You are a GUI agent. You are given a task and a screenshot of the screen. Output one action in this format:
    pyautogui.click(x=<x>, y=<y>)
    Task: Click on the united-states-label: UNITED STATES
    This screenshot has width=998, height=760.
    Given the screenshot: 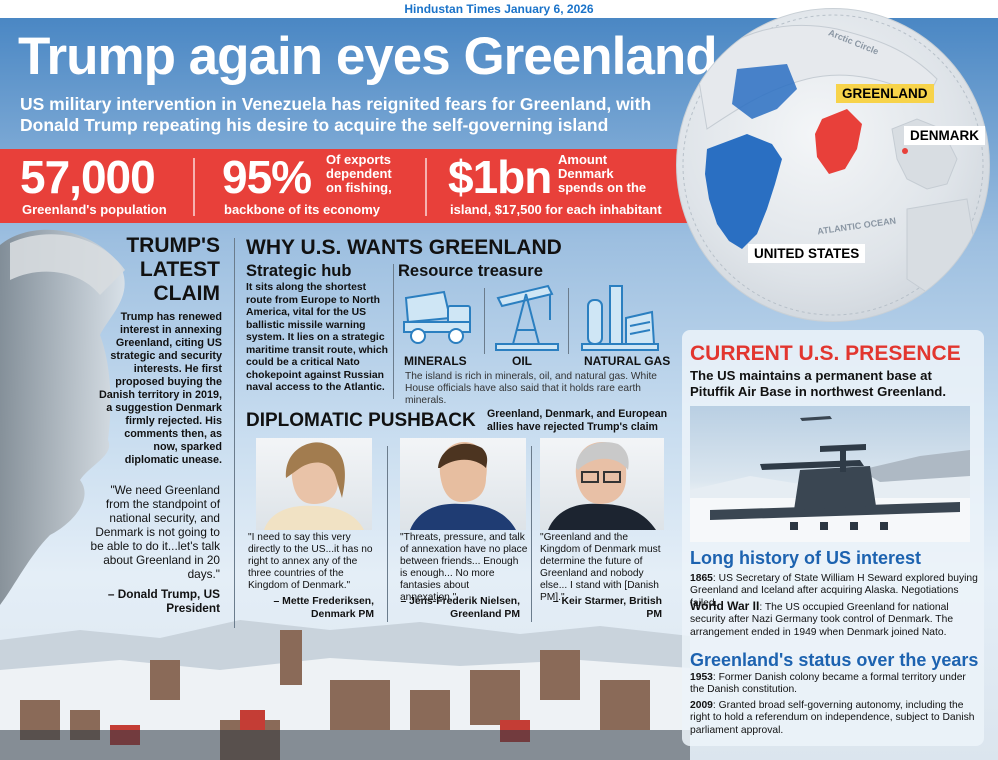 What is the action you would take?
    pyautogui.click(x=807, y=253)
    